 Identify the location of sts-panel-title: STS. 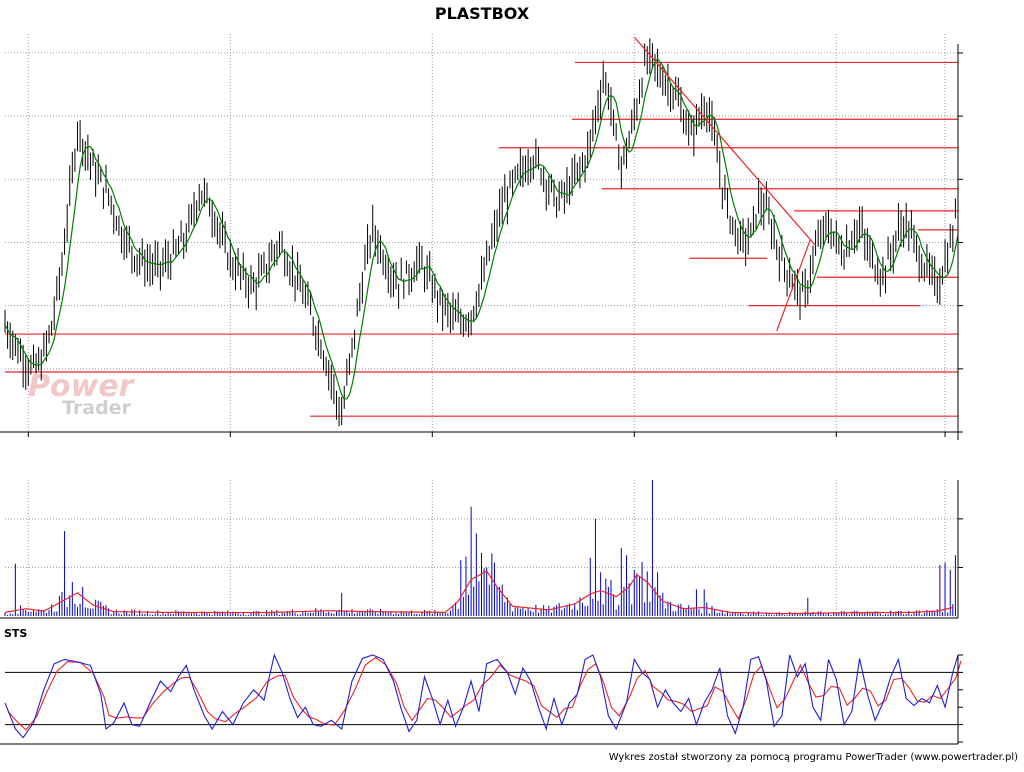
(15, 633).